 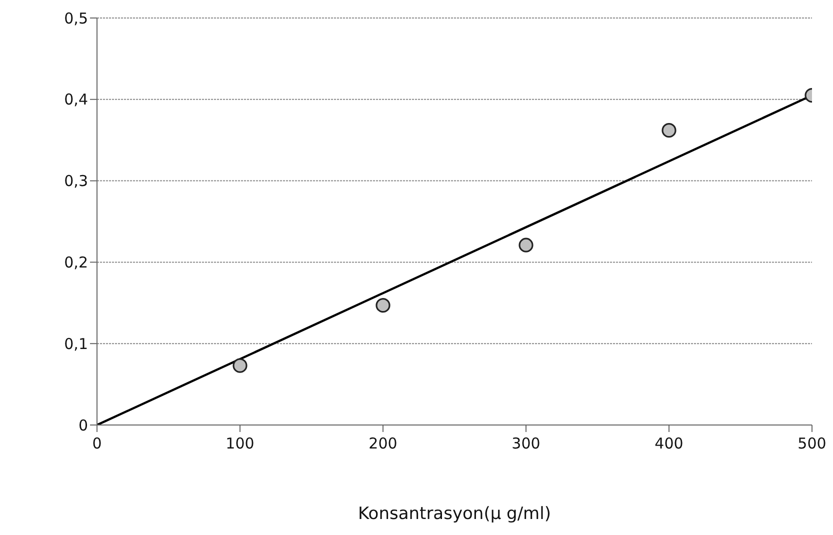 What do you see at coordinates (76, 99) in the screenshot?
I see `y-tick-label: 0,4` at bounding box center [76, 99].